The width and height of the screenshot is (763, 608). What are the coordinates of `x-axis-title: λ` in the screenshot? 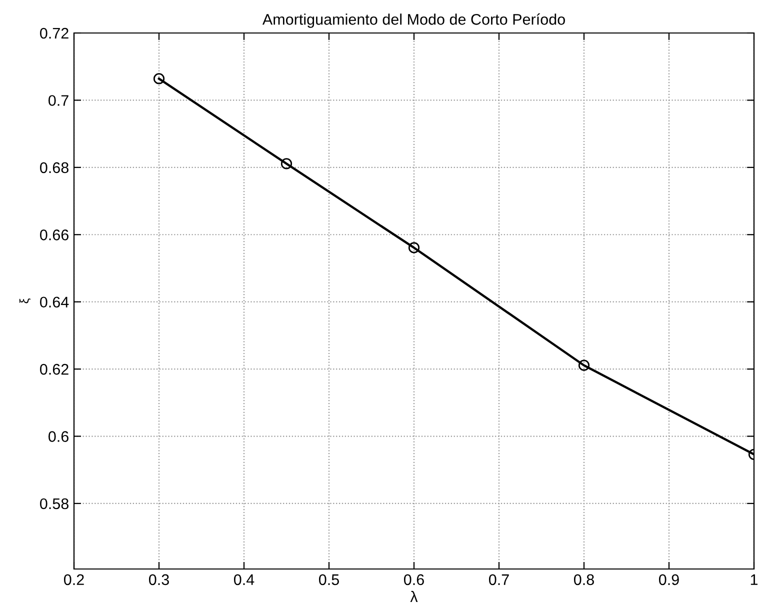 It's located at (414, 596).